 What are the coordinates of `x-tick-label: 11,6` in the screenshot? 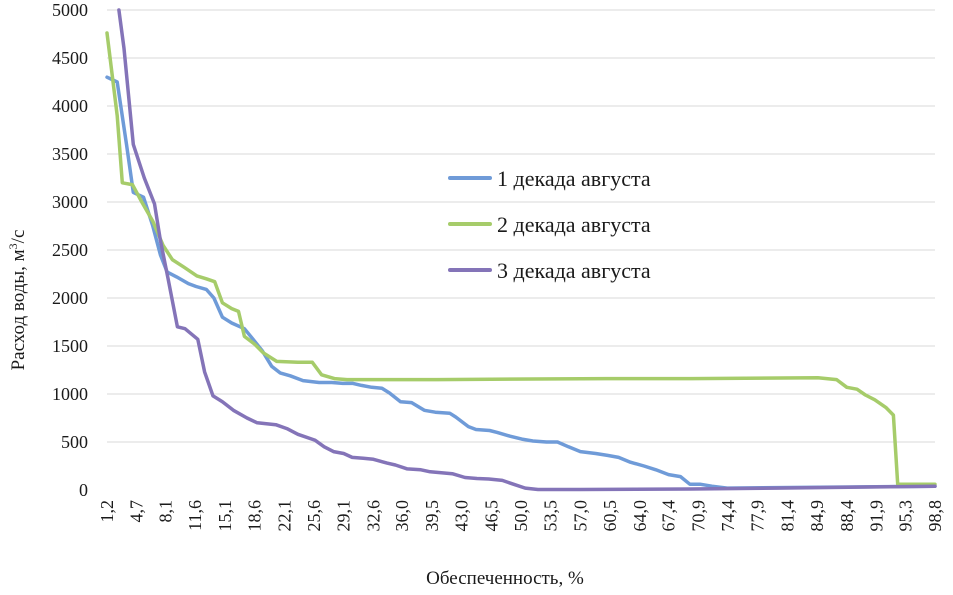 It's located at (195, 515).